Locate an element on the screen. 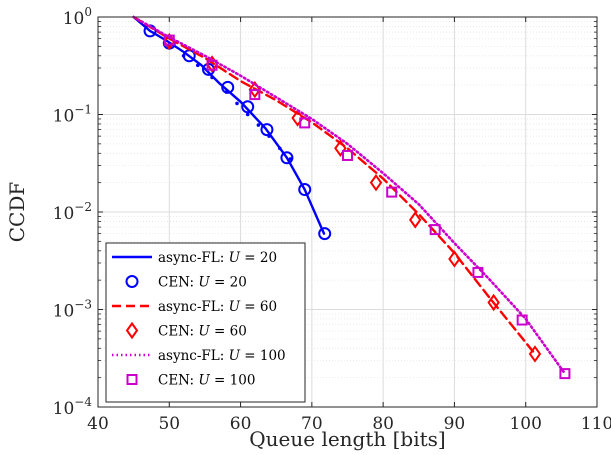  y-tick-label: 10⁻³ is located at coordinates (72, 310).